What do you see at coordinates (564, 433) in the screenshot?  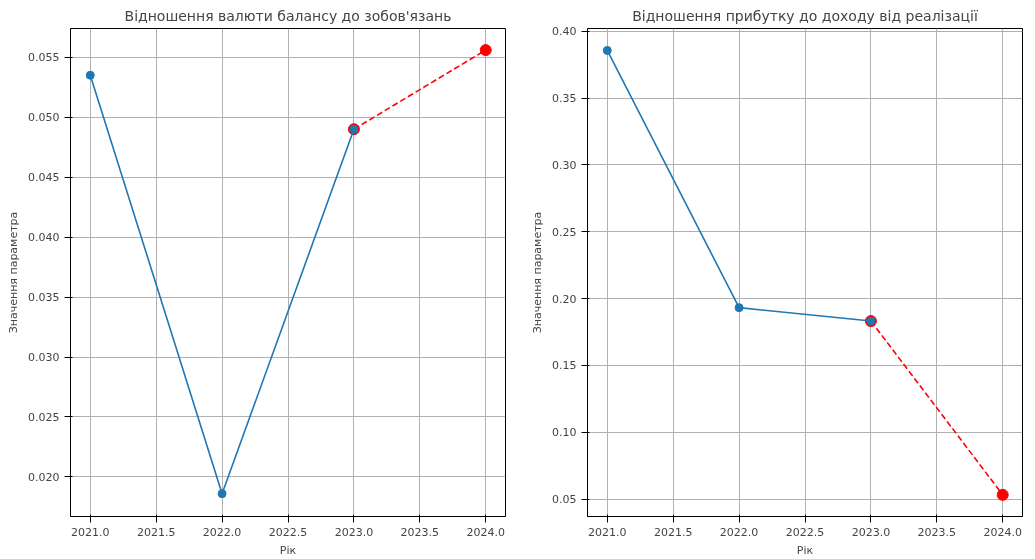 I see `y-tick-label: 0.10` at bounding box center [564, 433].